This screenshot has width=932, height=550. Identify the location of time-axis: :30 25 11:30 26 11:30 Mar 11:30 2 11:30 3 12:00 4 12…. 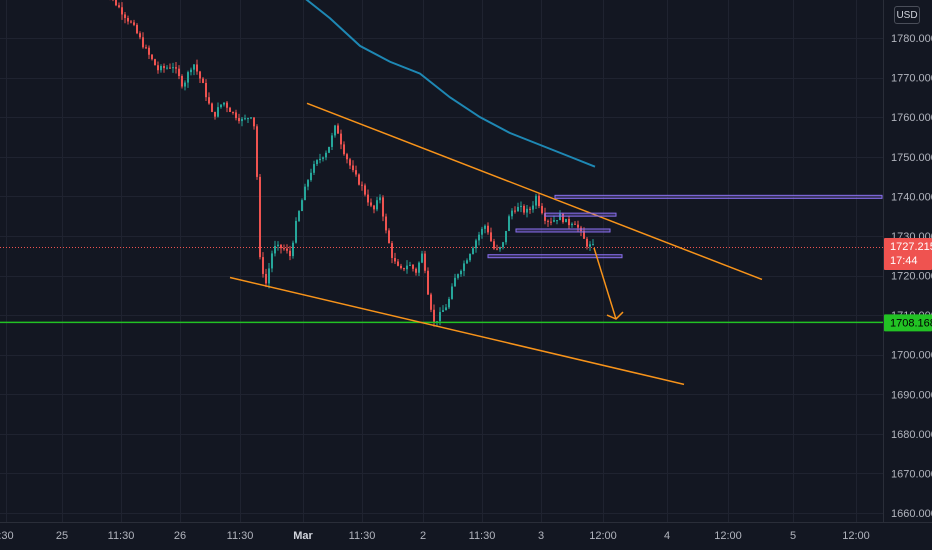
(435, 536).